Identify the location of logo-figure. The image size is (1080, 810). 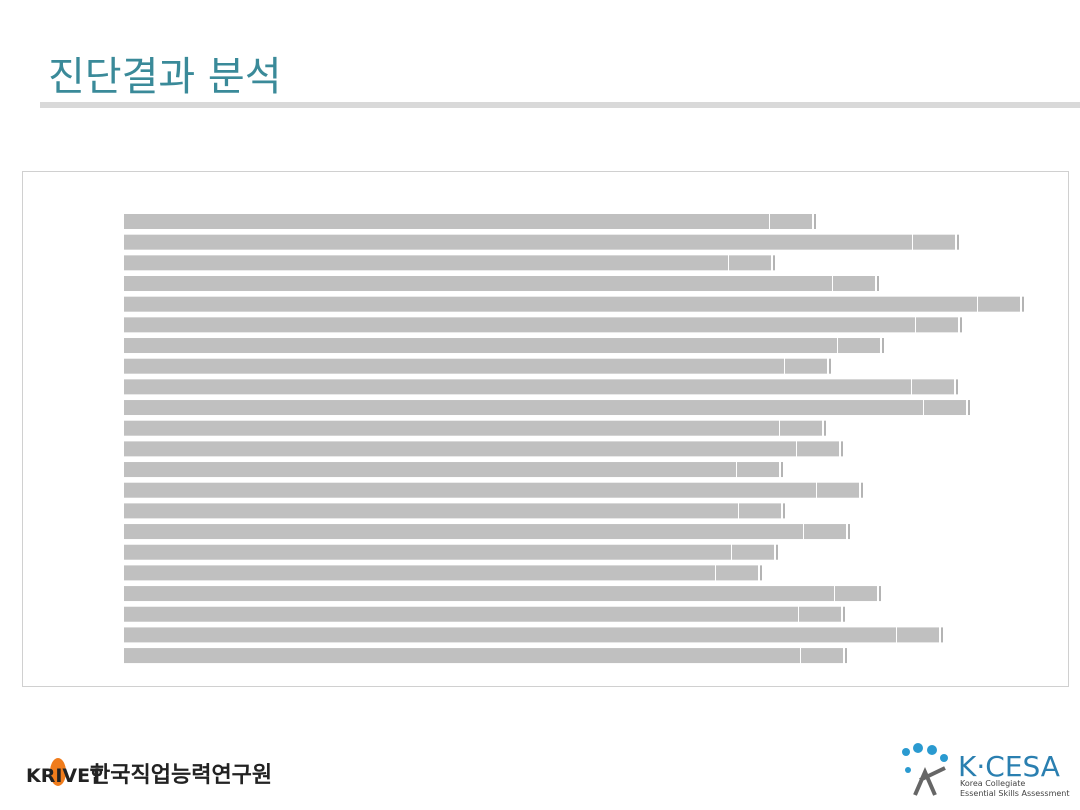
(929, 781).